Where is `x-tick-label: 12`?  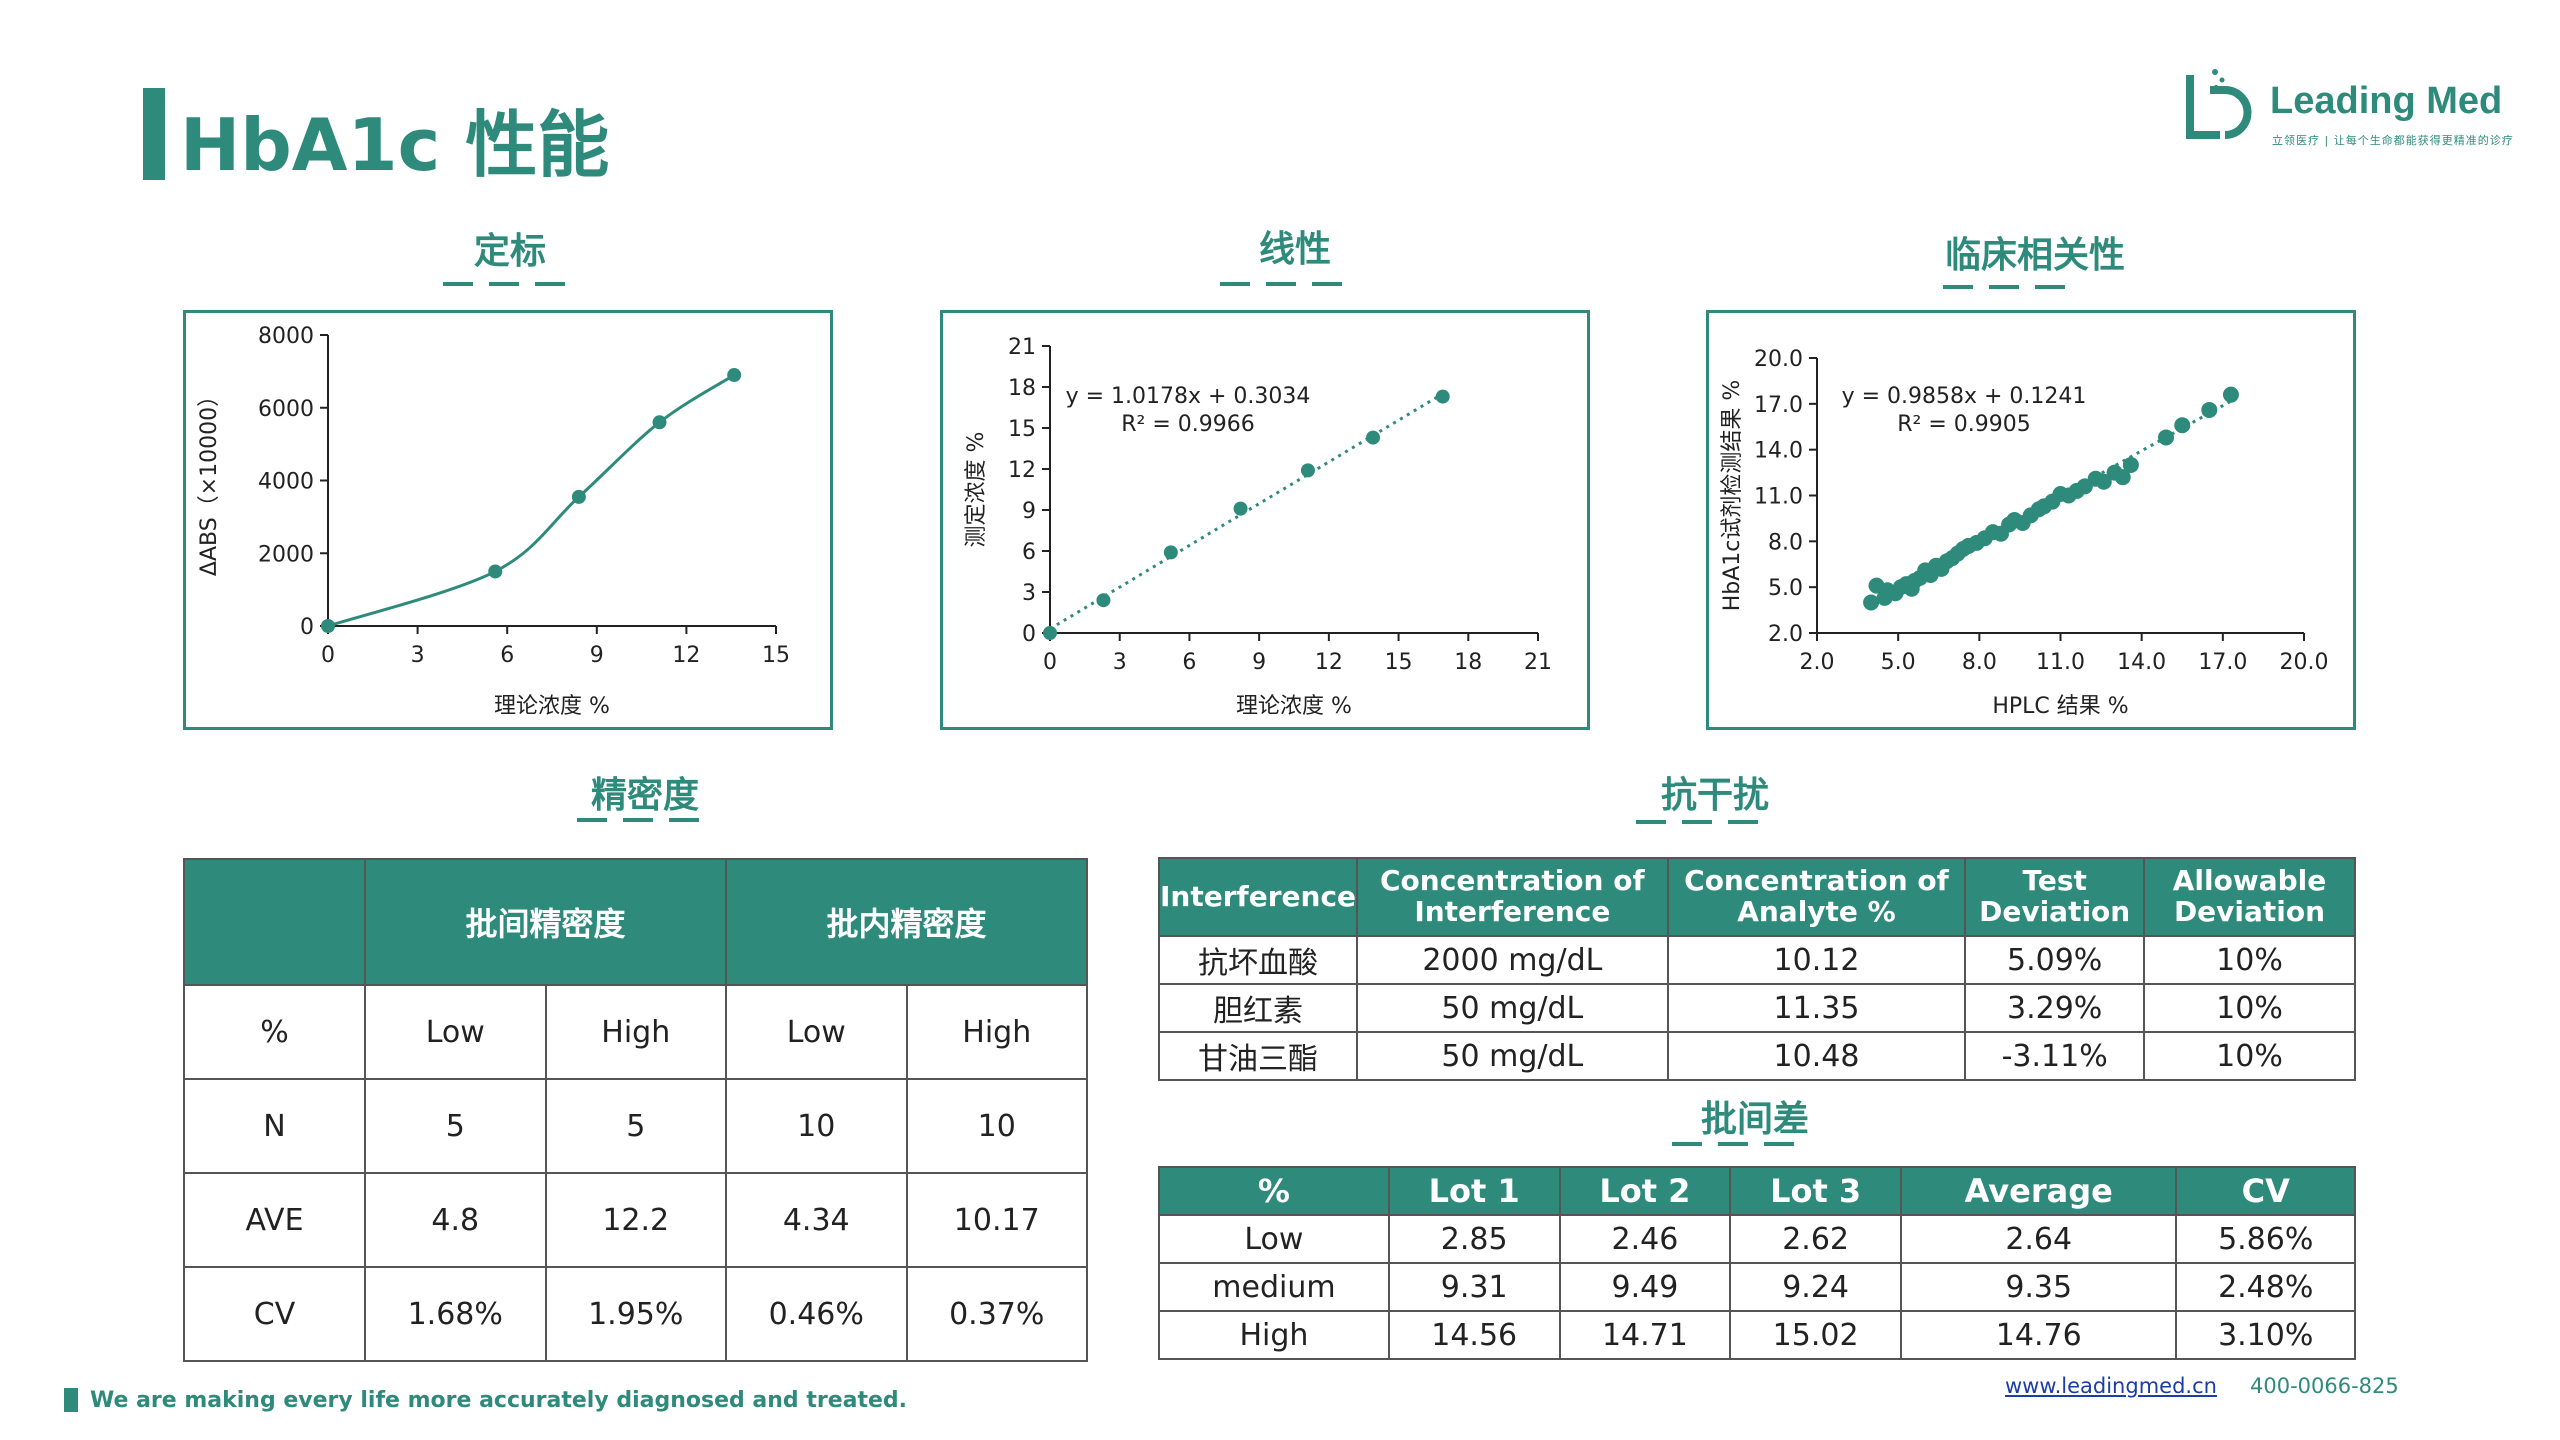 x-tick-label: 12 is located at coordinates (686, 655).